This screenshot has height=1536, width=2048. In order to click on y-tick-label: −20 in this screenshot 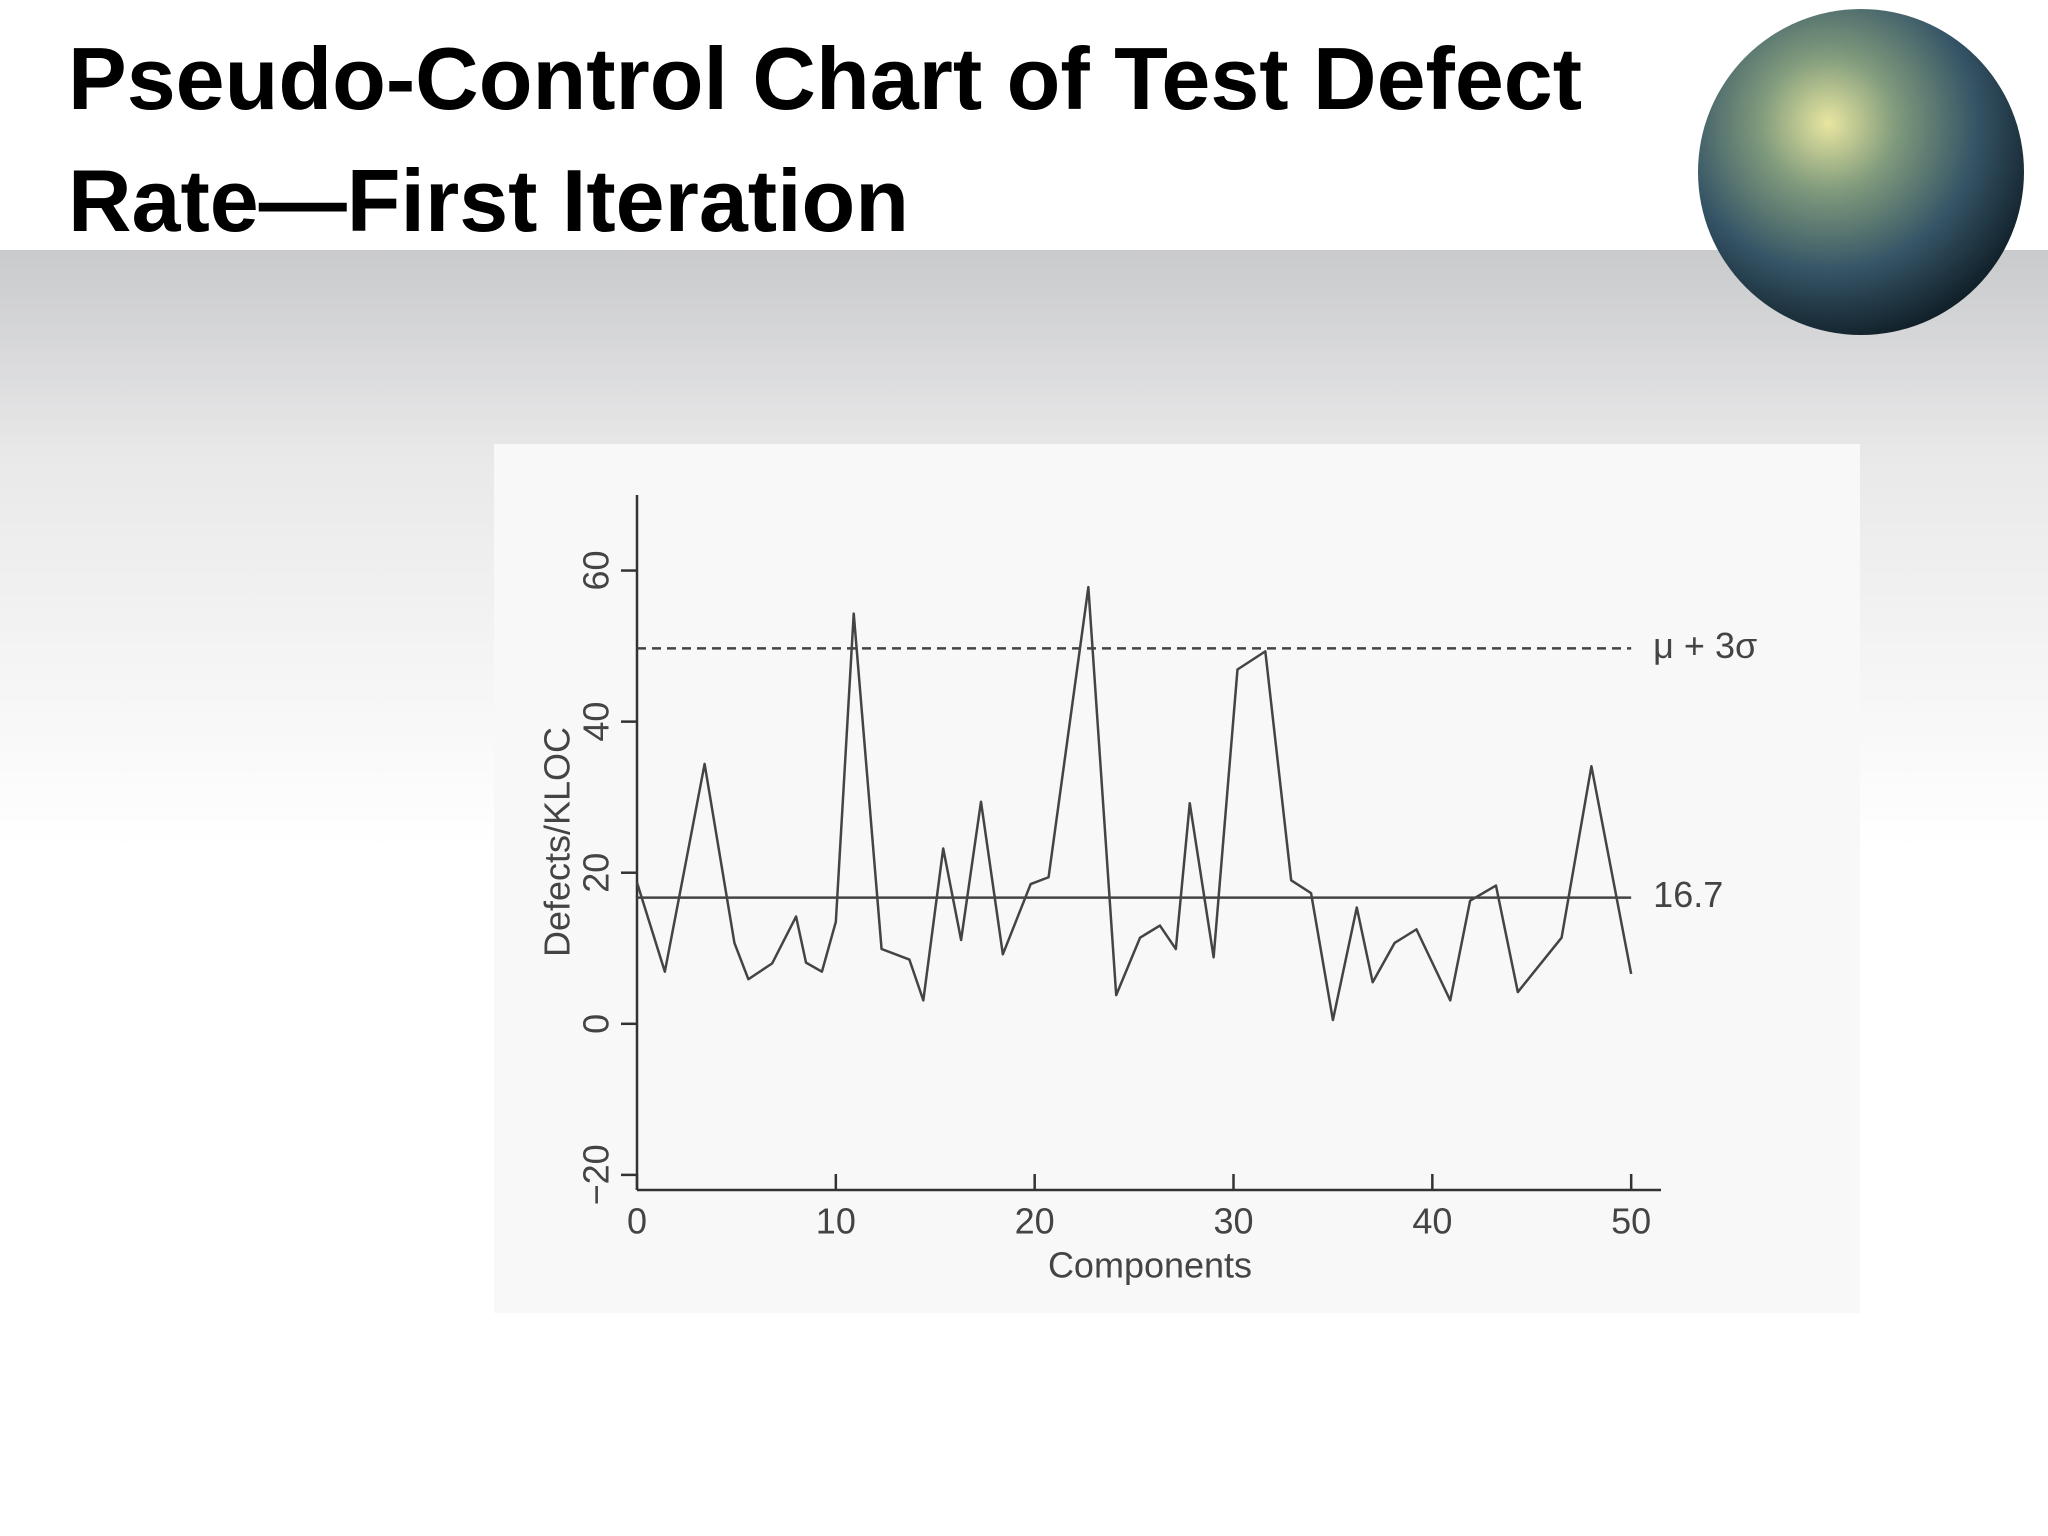, I will do `click(596, 1174)`.